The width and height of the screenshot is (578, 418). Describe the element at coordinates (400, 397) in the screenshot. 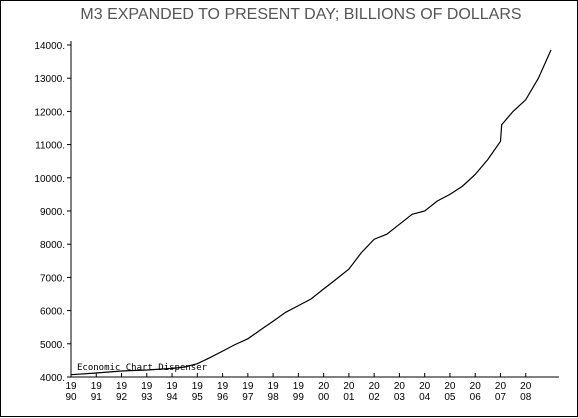

I see `x-tick-label-year: 03` at that location.